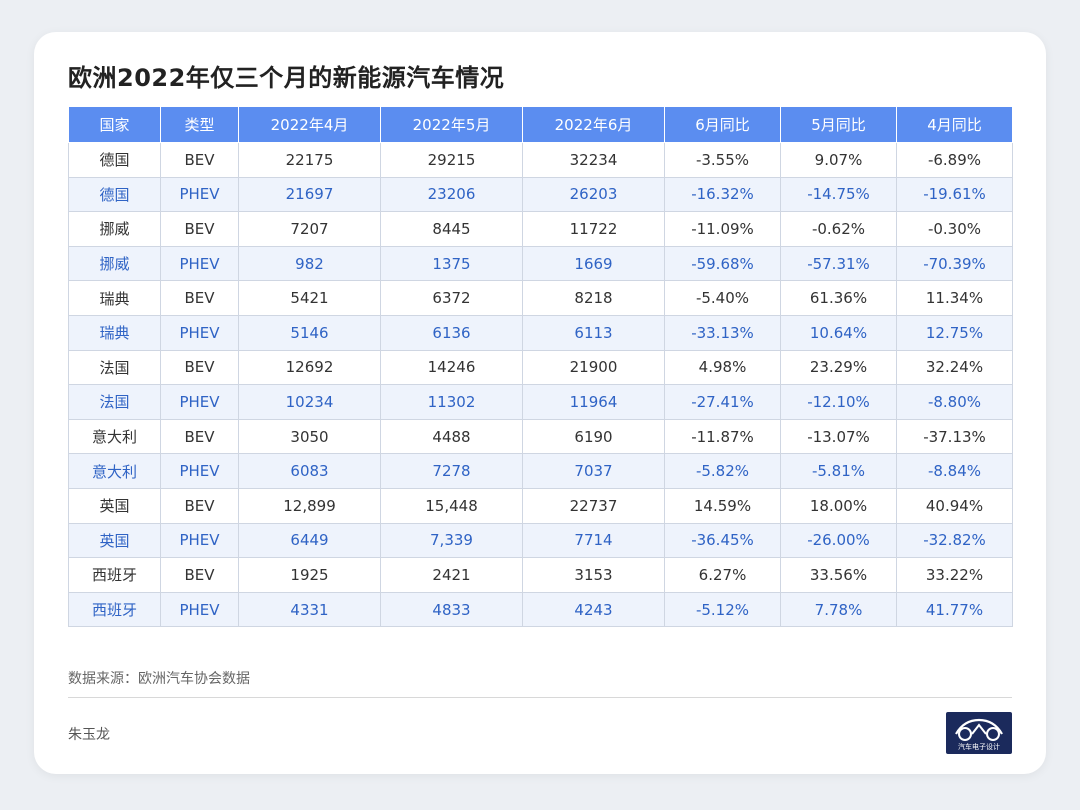 The image size is (1080, 810). What do you see at coordinates (838, 471) in the screenshot?
I see `cell-may-yoy: -5.81%` at bounding box center [838, 471].